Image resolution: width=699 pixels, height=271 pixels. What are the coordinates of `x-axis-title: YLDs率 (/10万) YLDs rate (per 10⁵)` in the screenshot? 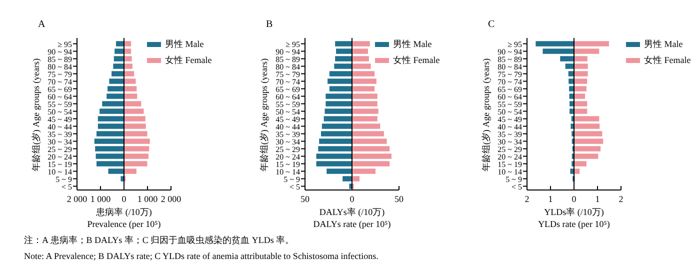 It's located at (574, 218).